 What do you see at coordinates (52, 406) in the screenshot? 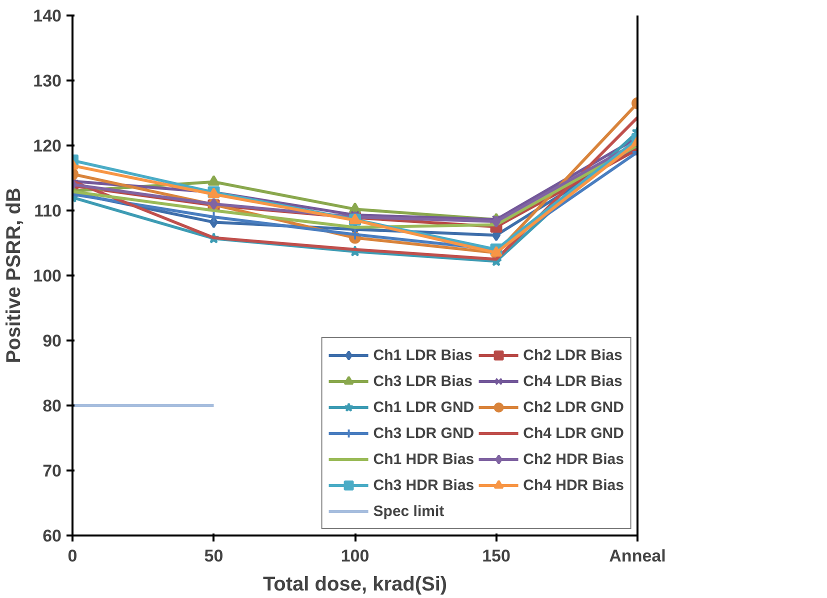
I see `y-tick-label: 80` at bounding box center [52, 406].